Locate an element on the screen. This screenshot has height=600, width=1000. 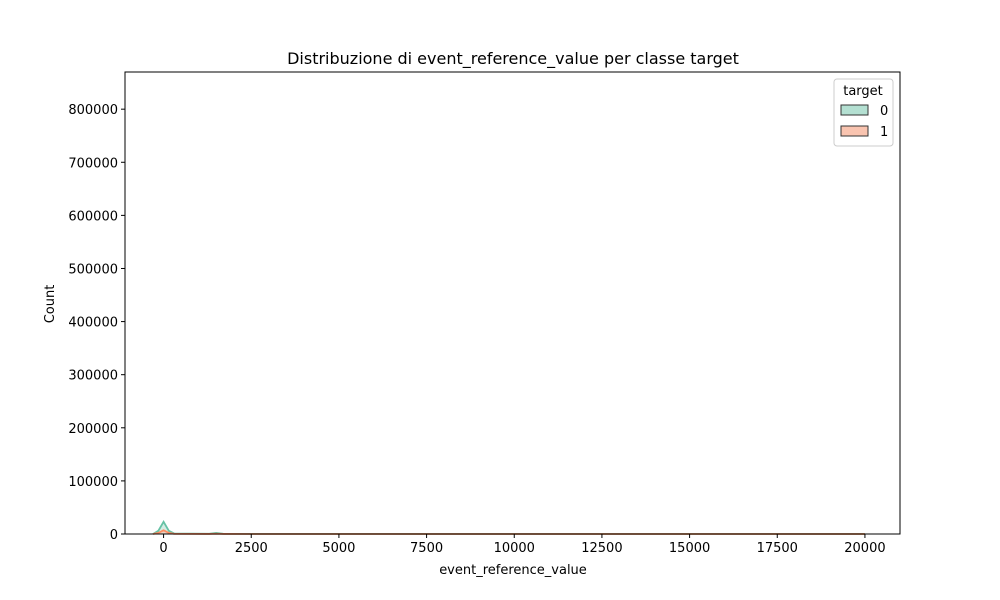
x-tick-label: 17500 is located at coordinates (777, 548).